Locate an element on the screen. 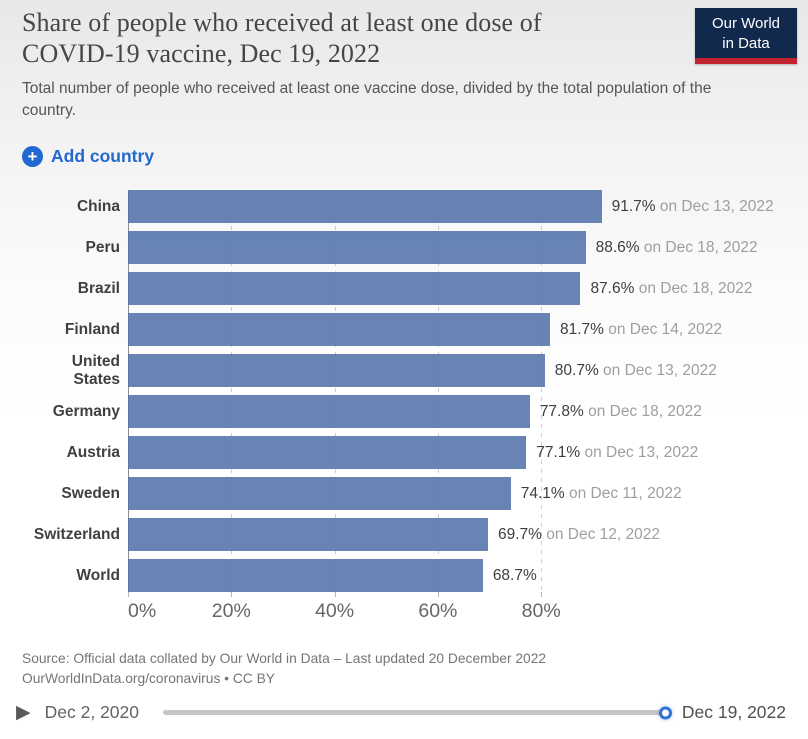 The image size is (808, 739). bar-plot: 88.6% on Dec 18, 2022 is located at coordinates (457, 248).